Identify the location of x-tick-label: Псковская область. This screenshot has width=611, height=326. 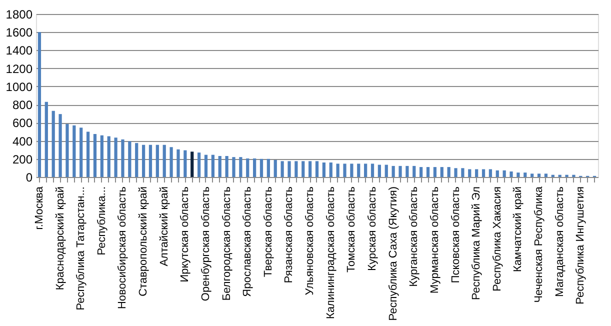
(456, 235).